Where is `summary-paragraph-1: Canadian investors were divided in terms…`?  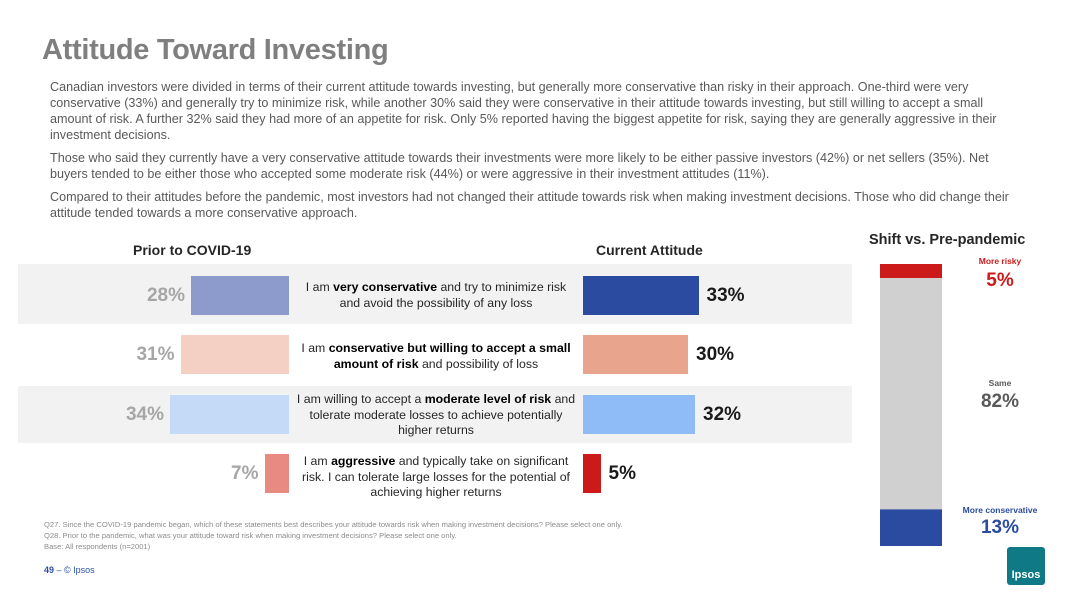 summary-paragraph-1: Canadian investors were divided in terms… is located at coordinates (523, 111).